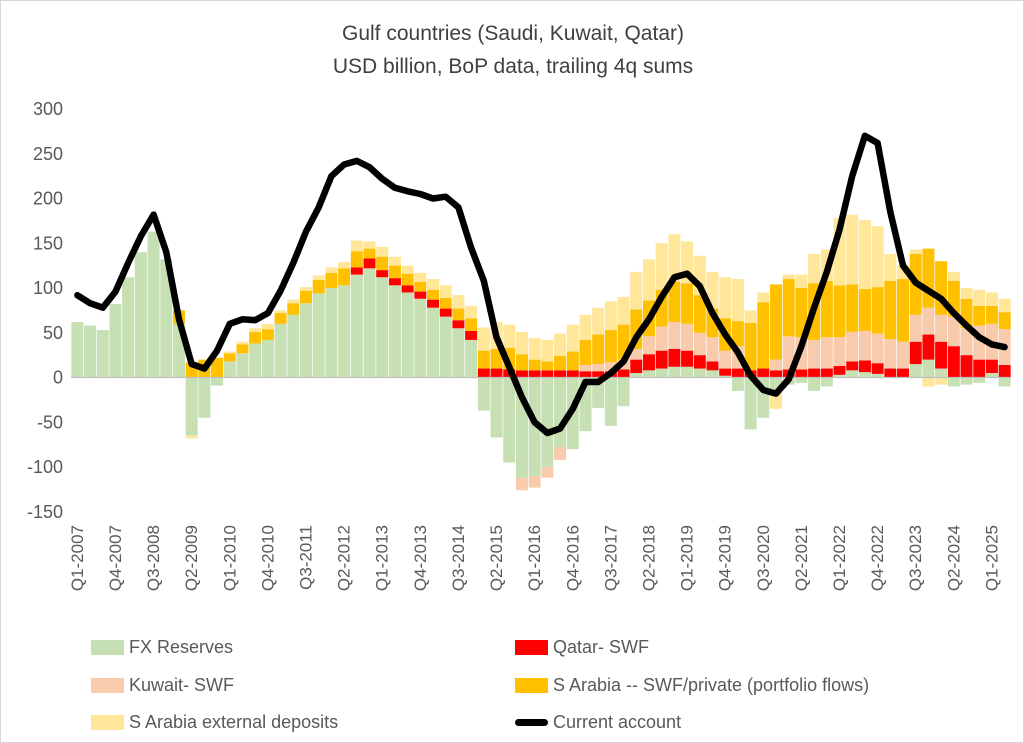 The width and height of the screenshot is (1024, 743). Describe the element at coordinates (182, 684) in the screenshot. I see `legend-label-kuwait-swf: Kuwait- SWF` at that location.